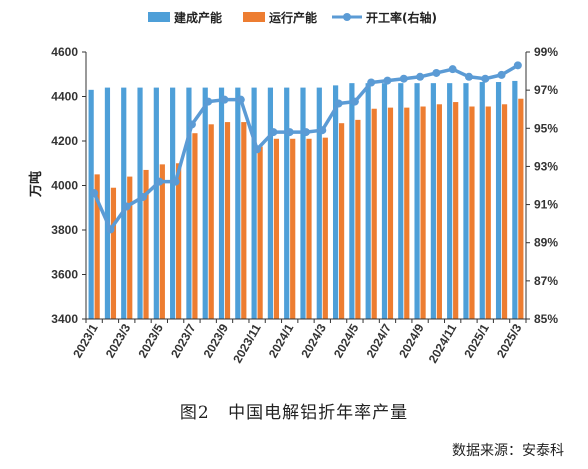  Describe the element at coordinates (433, 201) in the screenshot. I see `bar-capacity-2024/10` at that location.